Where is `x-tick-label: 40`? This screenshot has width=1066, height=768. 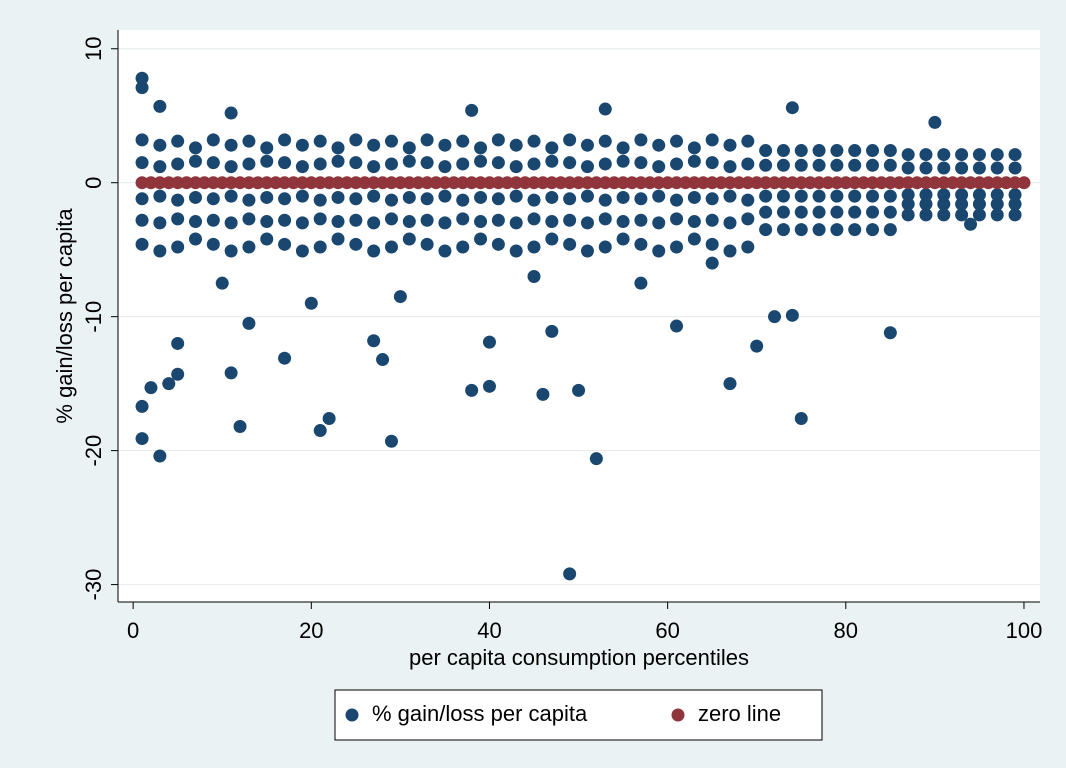 x-tick-label: 40 is located at coordinates (489, 630).